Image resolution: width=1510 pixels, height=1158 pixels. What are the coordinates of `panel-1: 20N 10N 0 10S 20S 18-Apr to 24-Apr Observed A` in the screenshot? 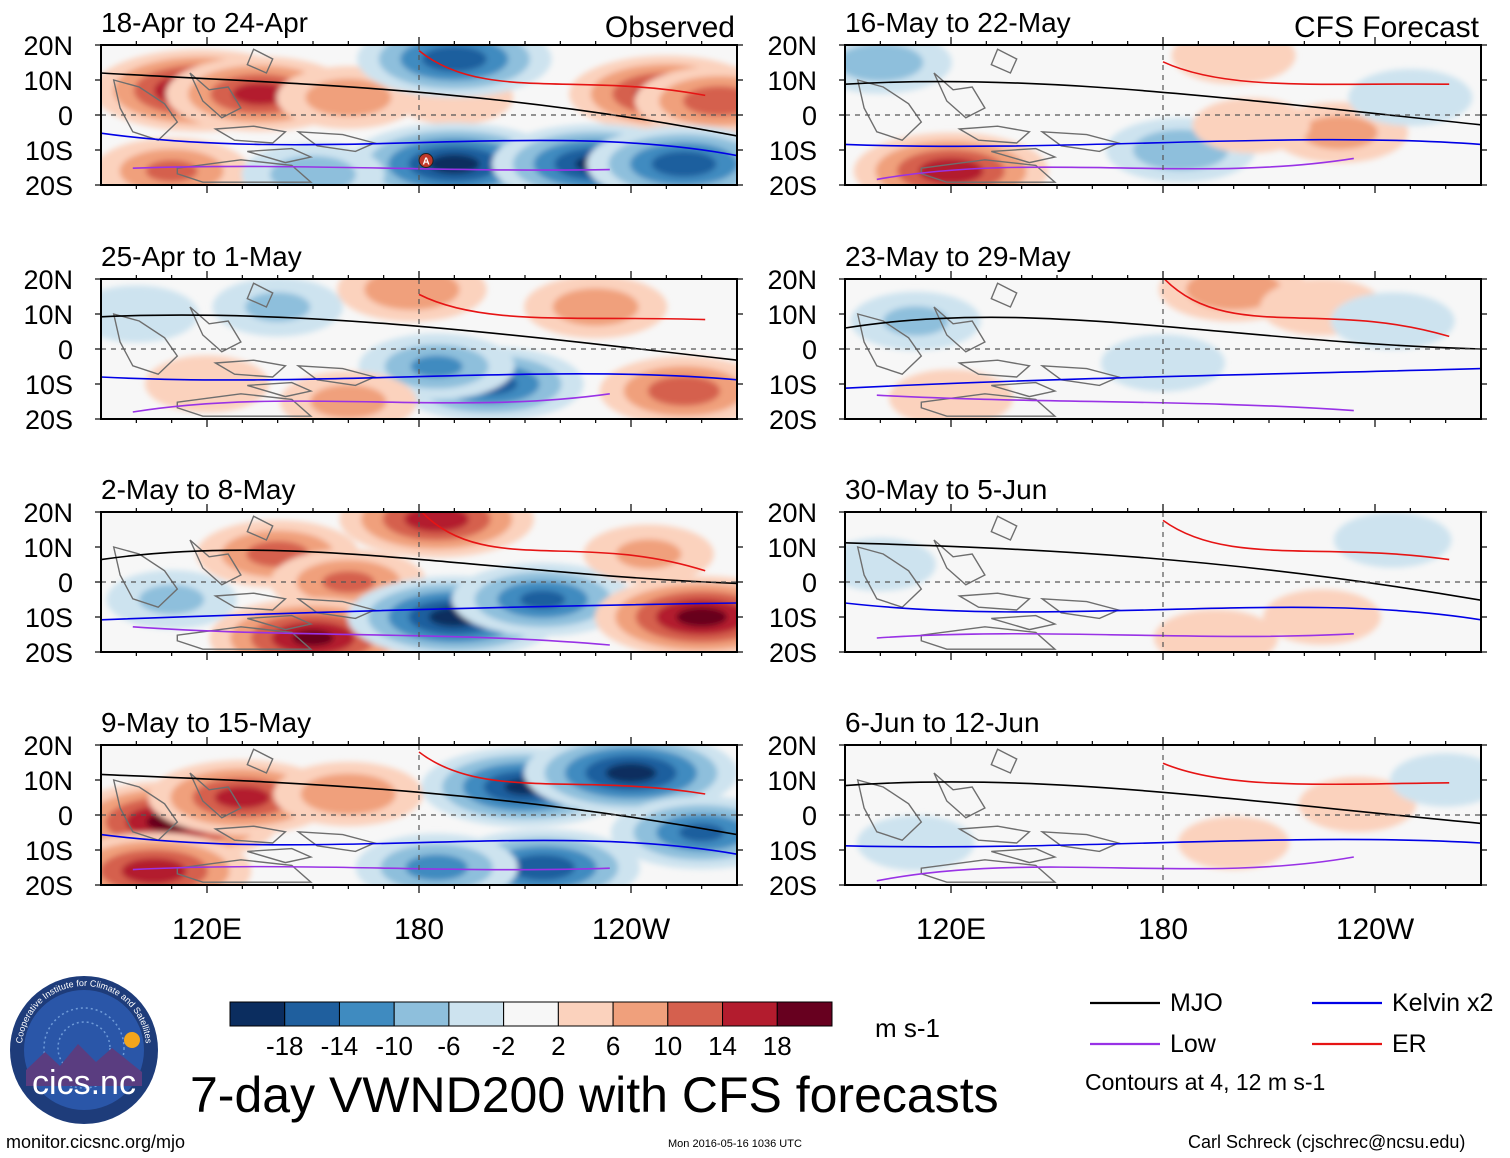 It's located at (383, 104).